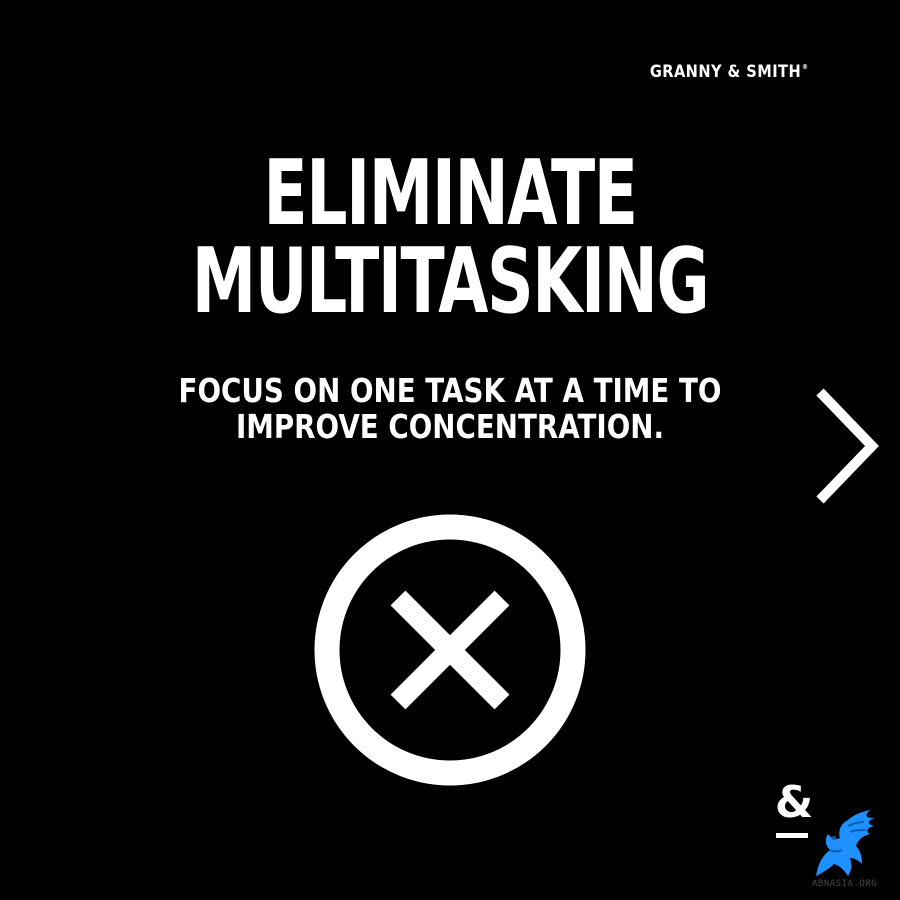 Image resolution: width=900 pixels, height=900 pixels. What do you see at coordinates (450, 281) in the screenshot?
I see `headline-line-2: MULTITASKING` at bounding box center [450, 281].